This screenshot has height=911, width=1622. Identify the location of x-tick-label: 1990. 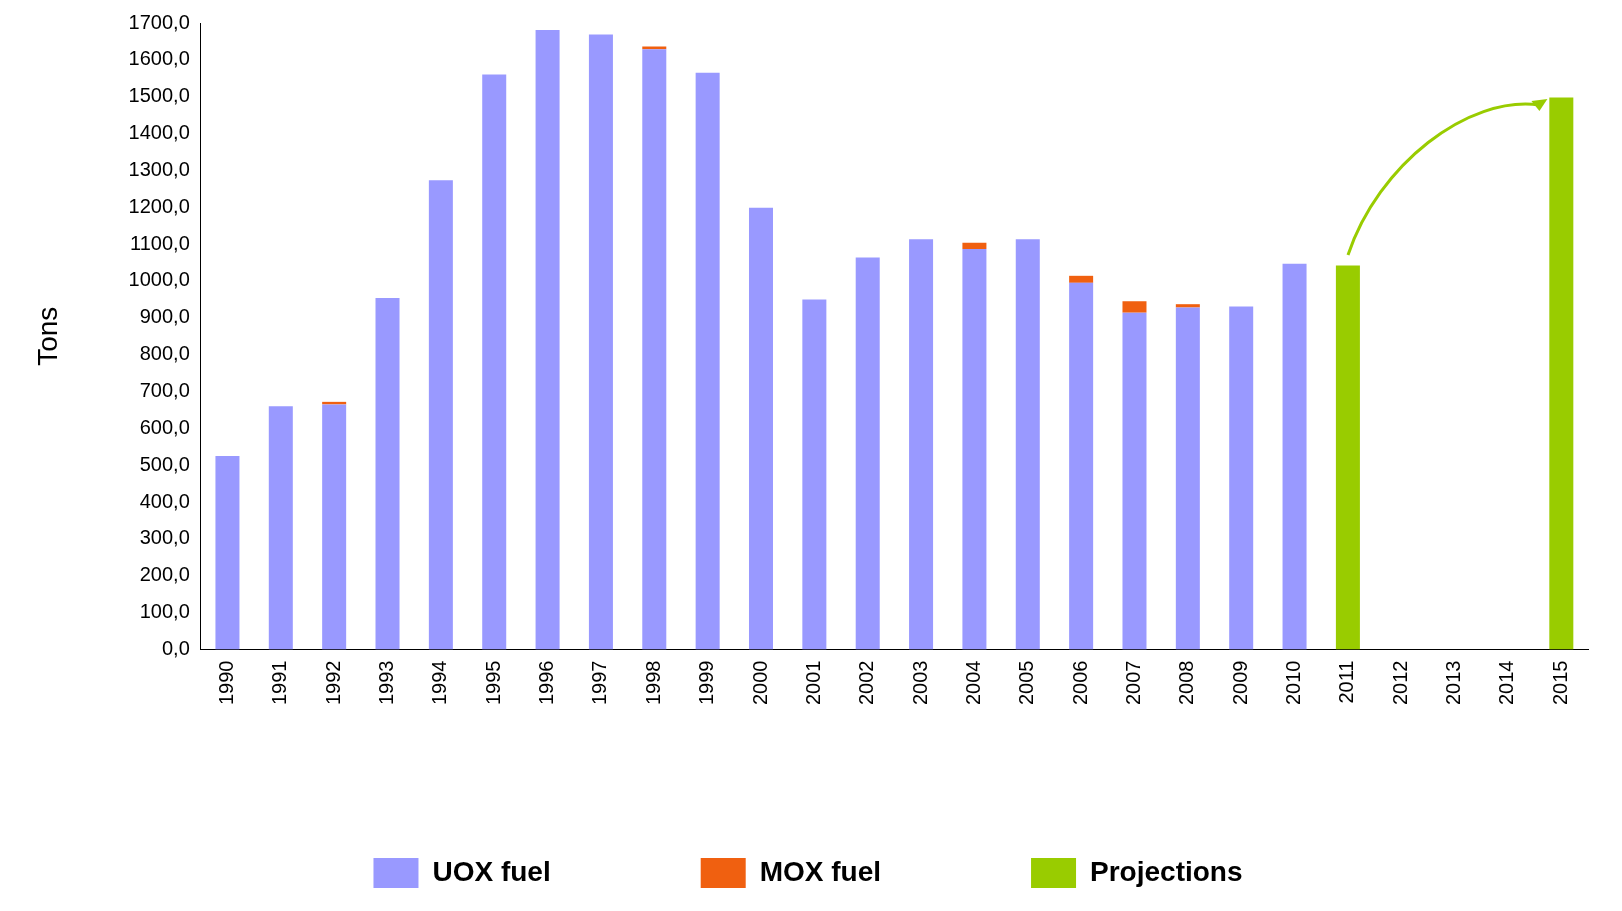
(225, 683).